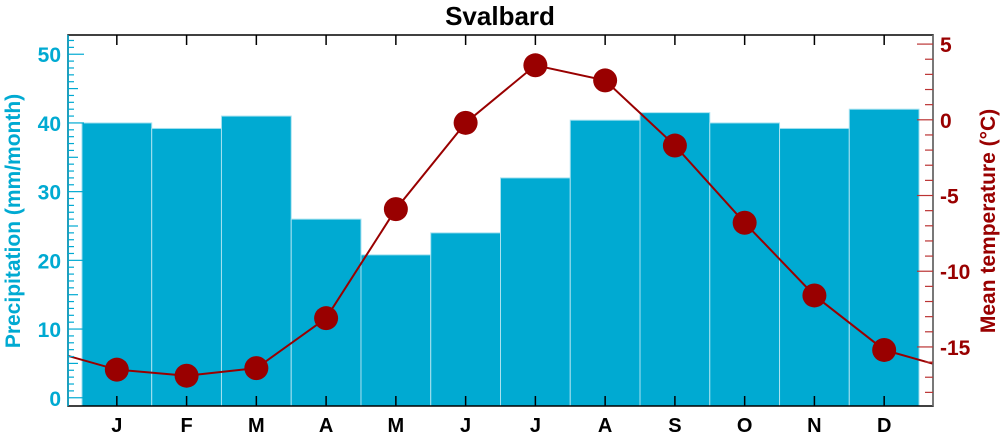 This screenshot has width=1000, height=437. I want to click on x-tick-label: S, so click(674, 426).